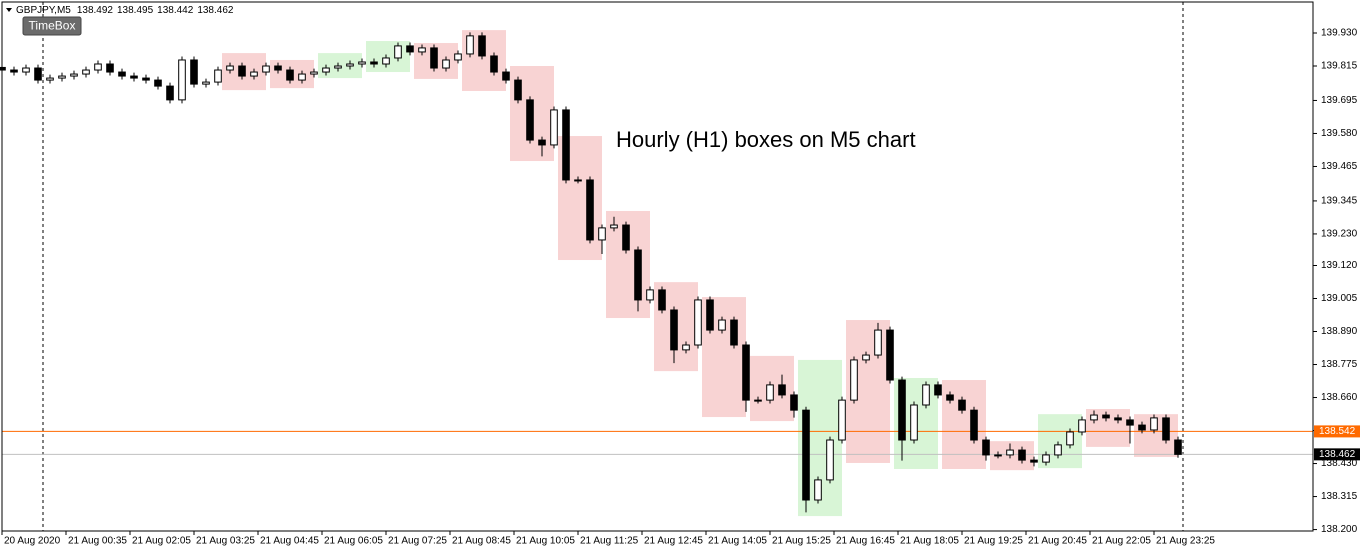 Image resolution: width=1362 pixels, height=552 pixels. I want to click on button-bg, so click(52, 26).